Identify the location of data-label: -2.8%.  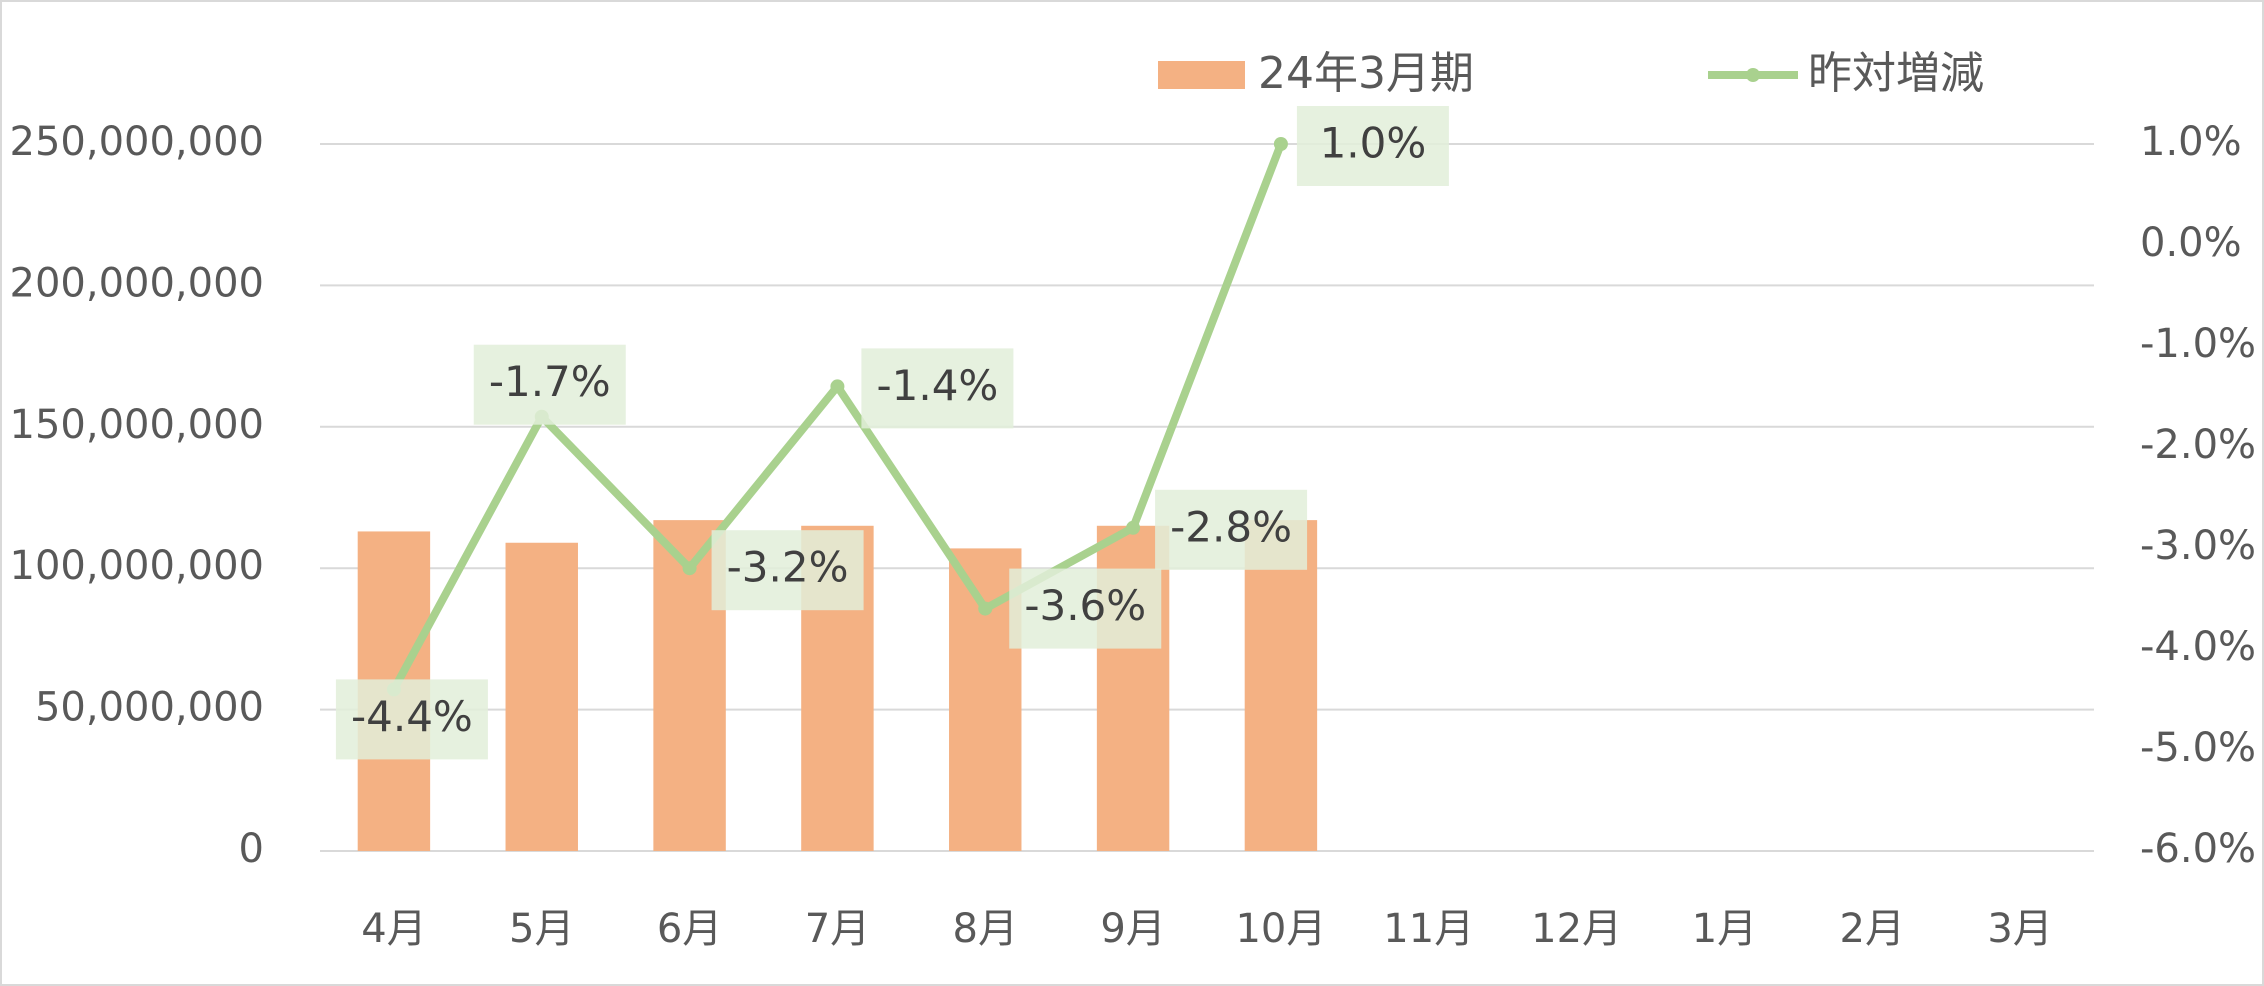
(1231, 526).